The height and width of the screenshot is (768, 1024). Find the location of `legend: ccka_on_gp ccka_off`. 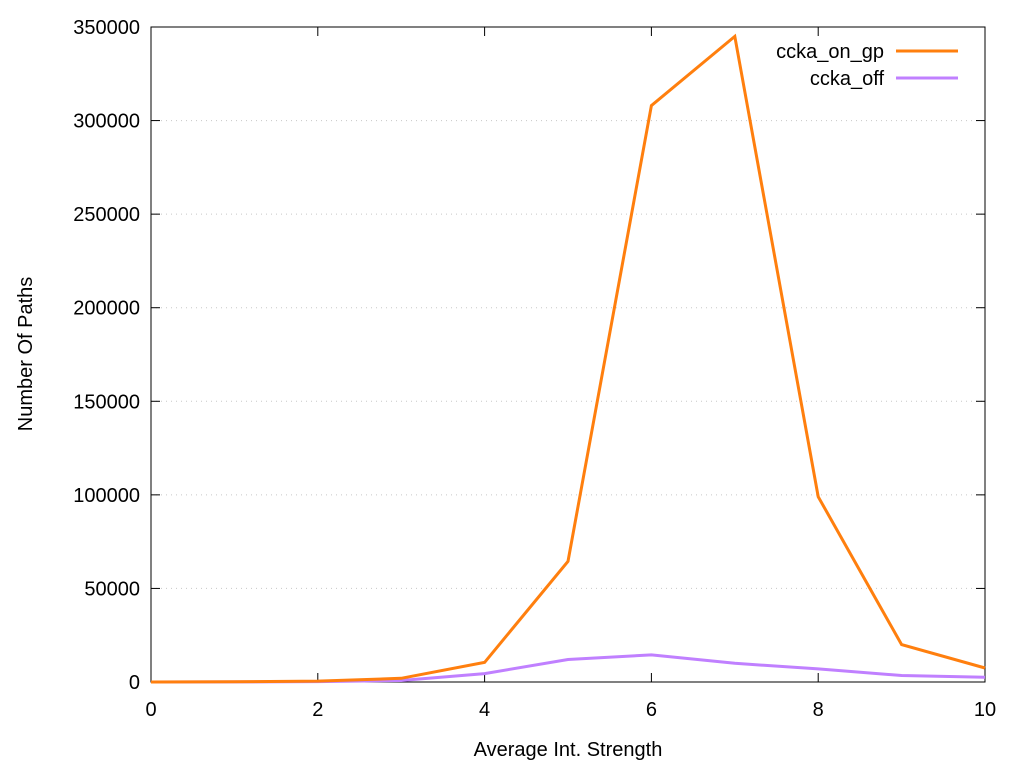

legend: ccka_on_gp ccka_off is located at coordinates (867, 65).